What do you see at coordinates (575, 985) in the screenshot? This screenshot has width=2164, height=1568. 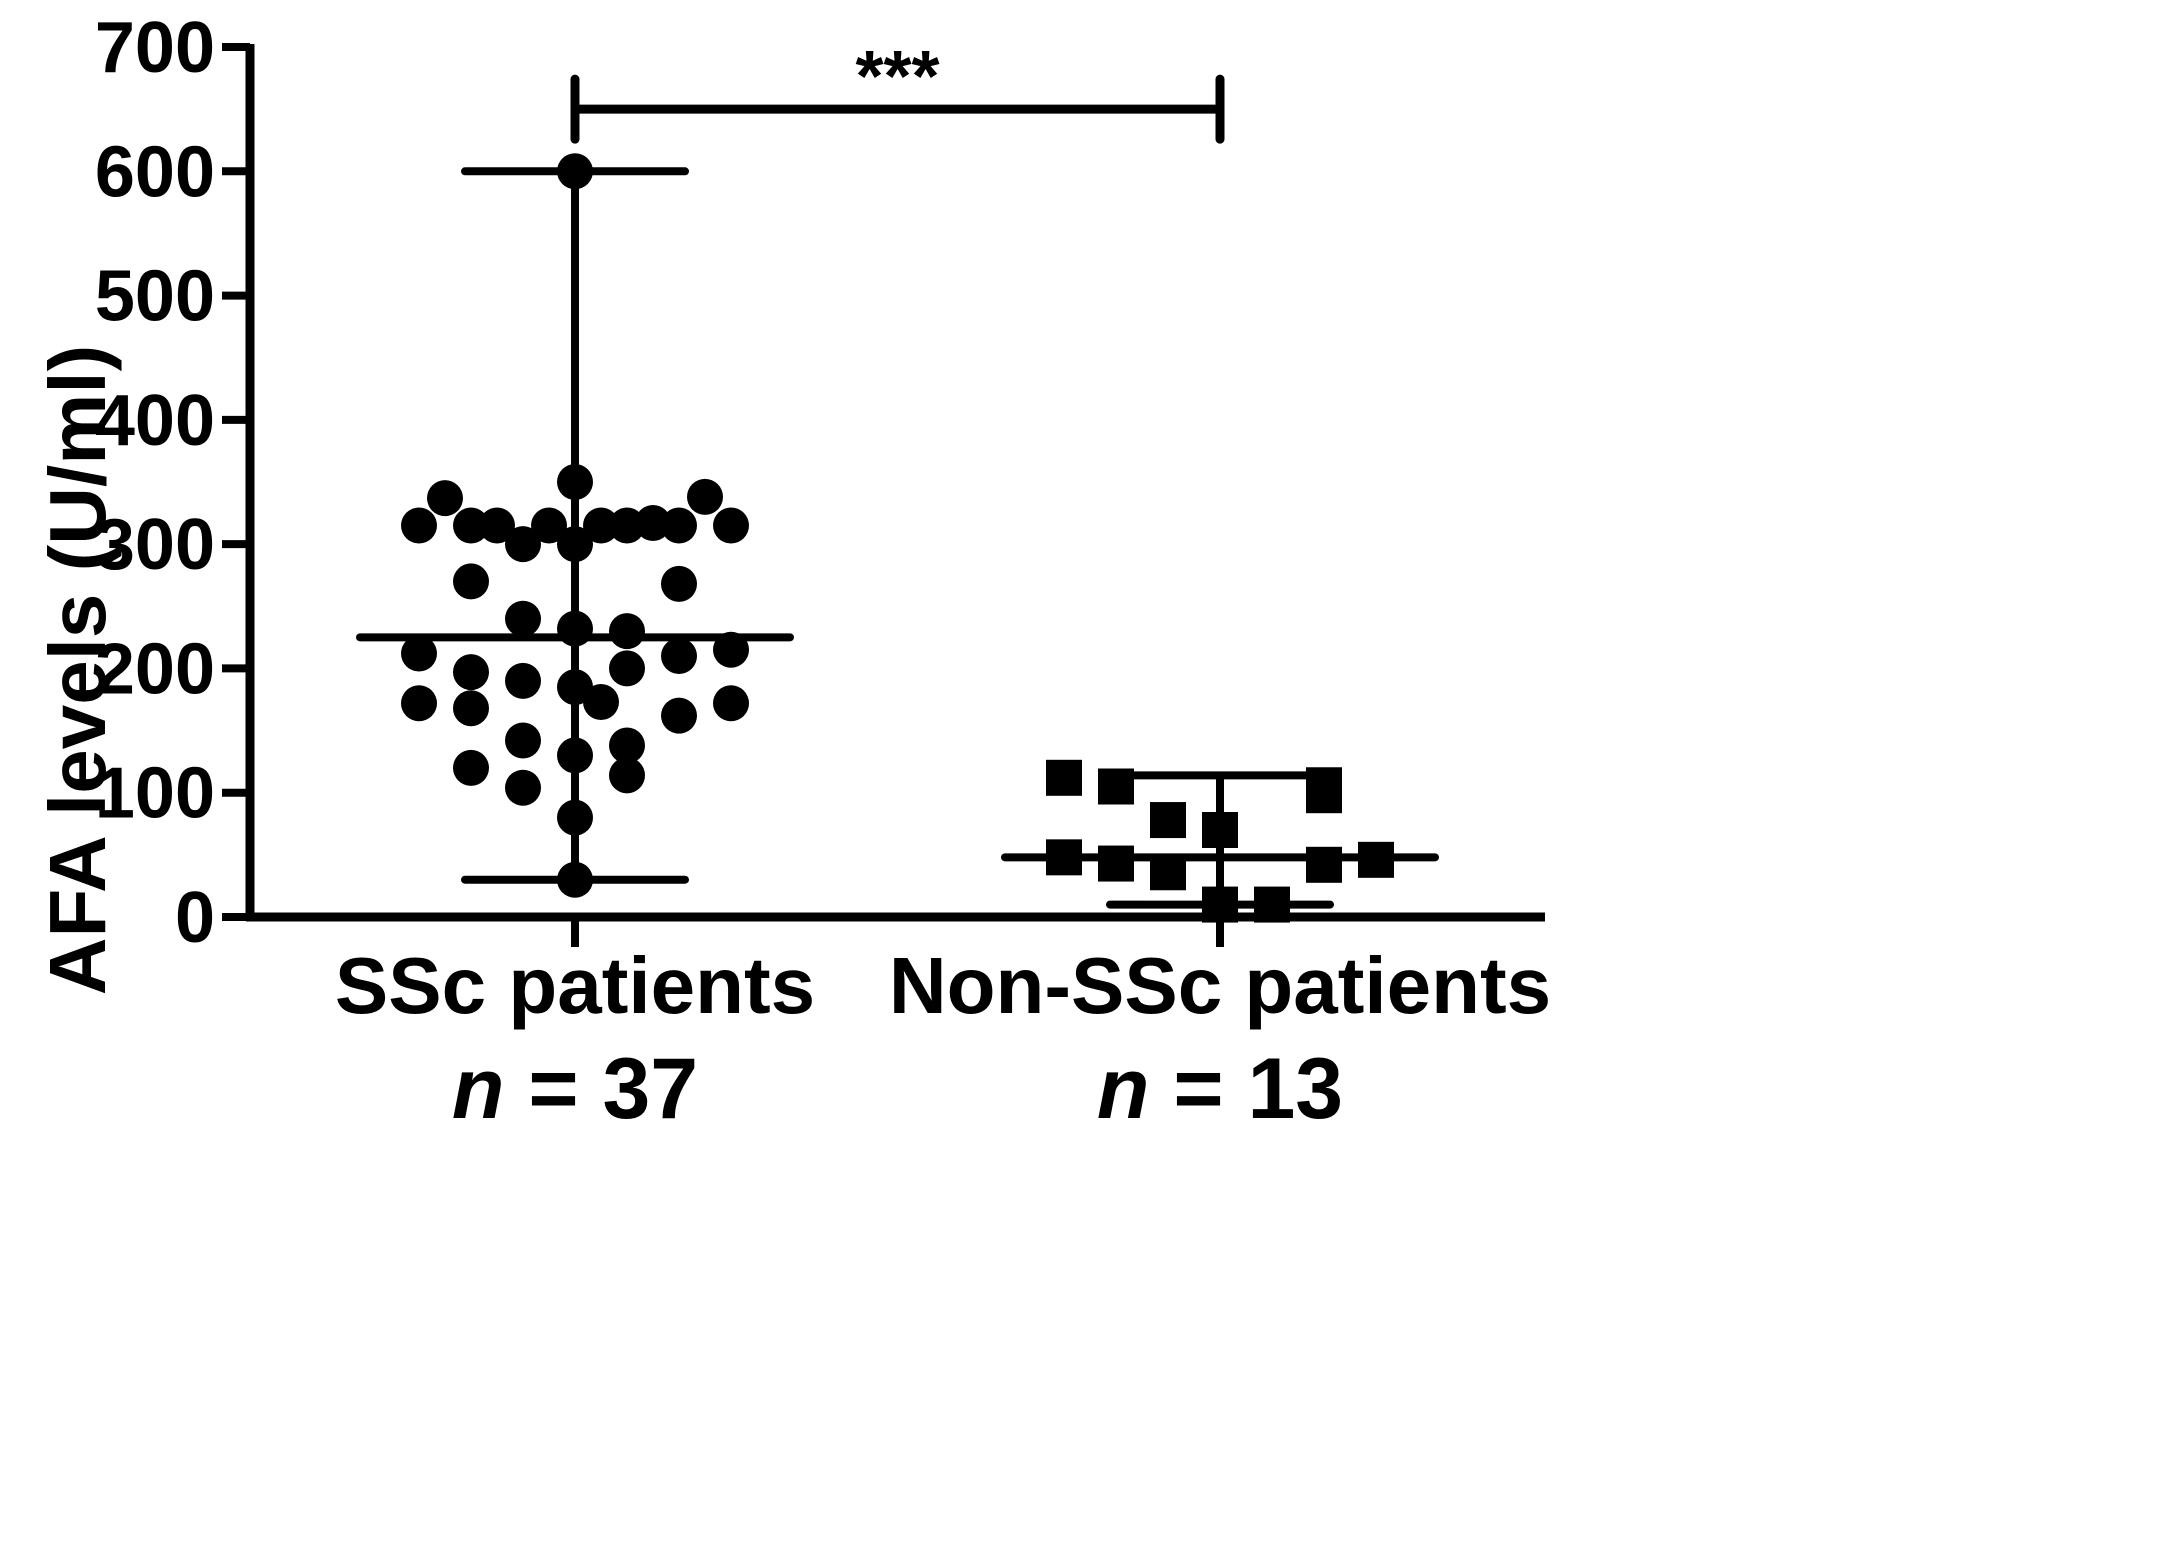 I see `x-category-label: SSc patients` at bounding box center [575, 985].